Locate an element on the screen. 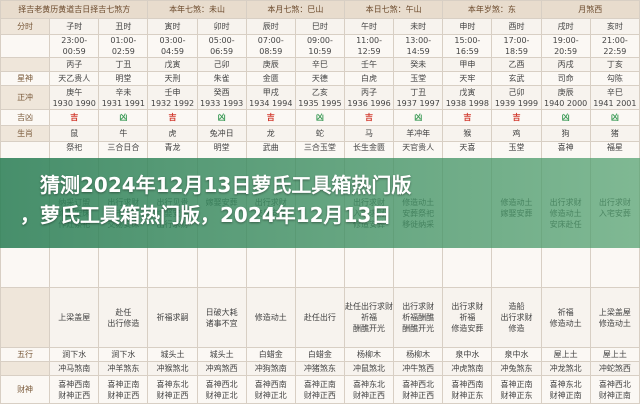 This screenshot has width=640, height=404. cell: 造船 出行求财 修造 is located at coordinates (516, 317).